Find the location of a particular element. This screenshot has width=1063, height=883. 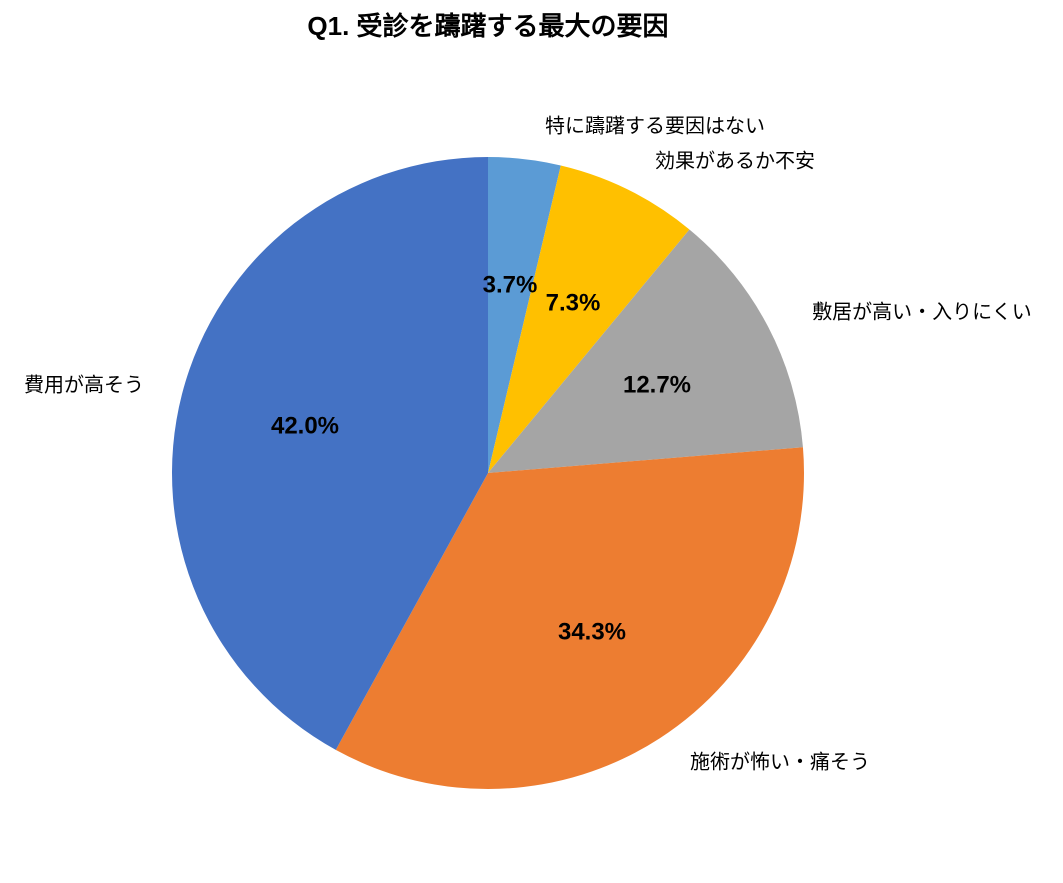

category-label: 効果があるか不安 is located at coordinates (735, 160).